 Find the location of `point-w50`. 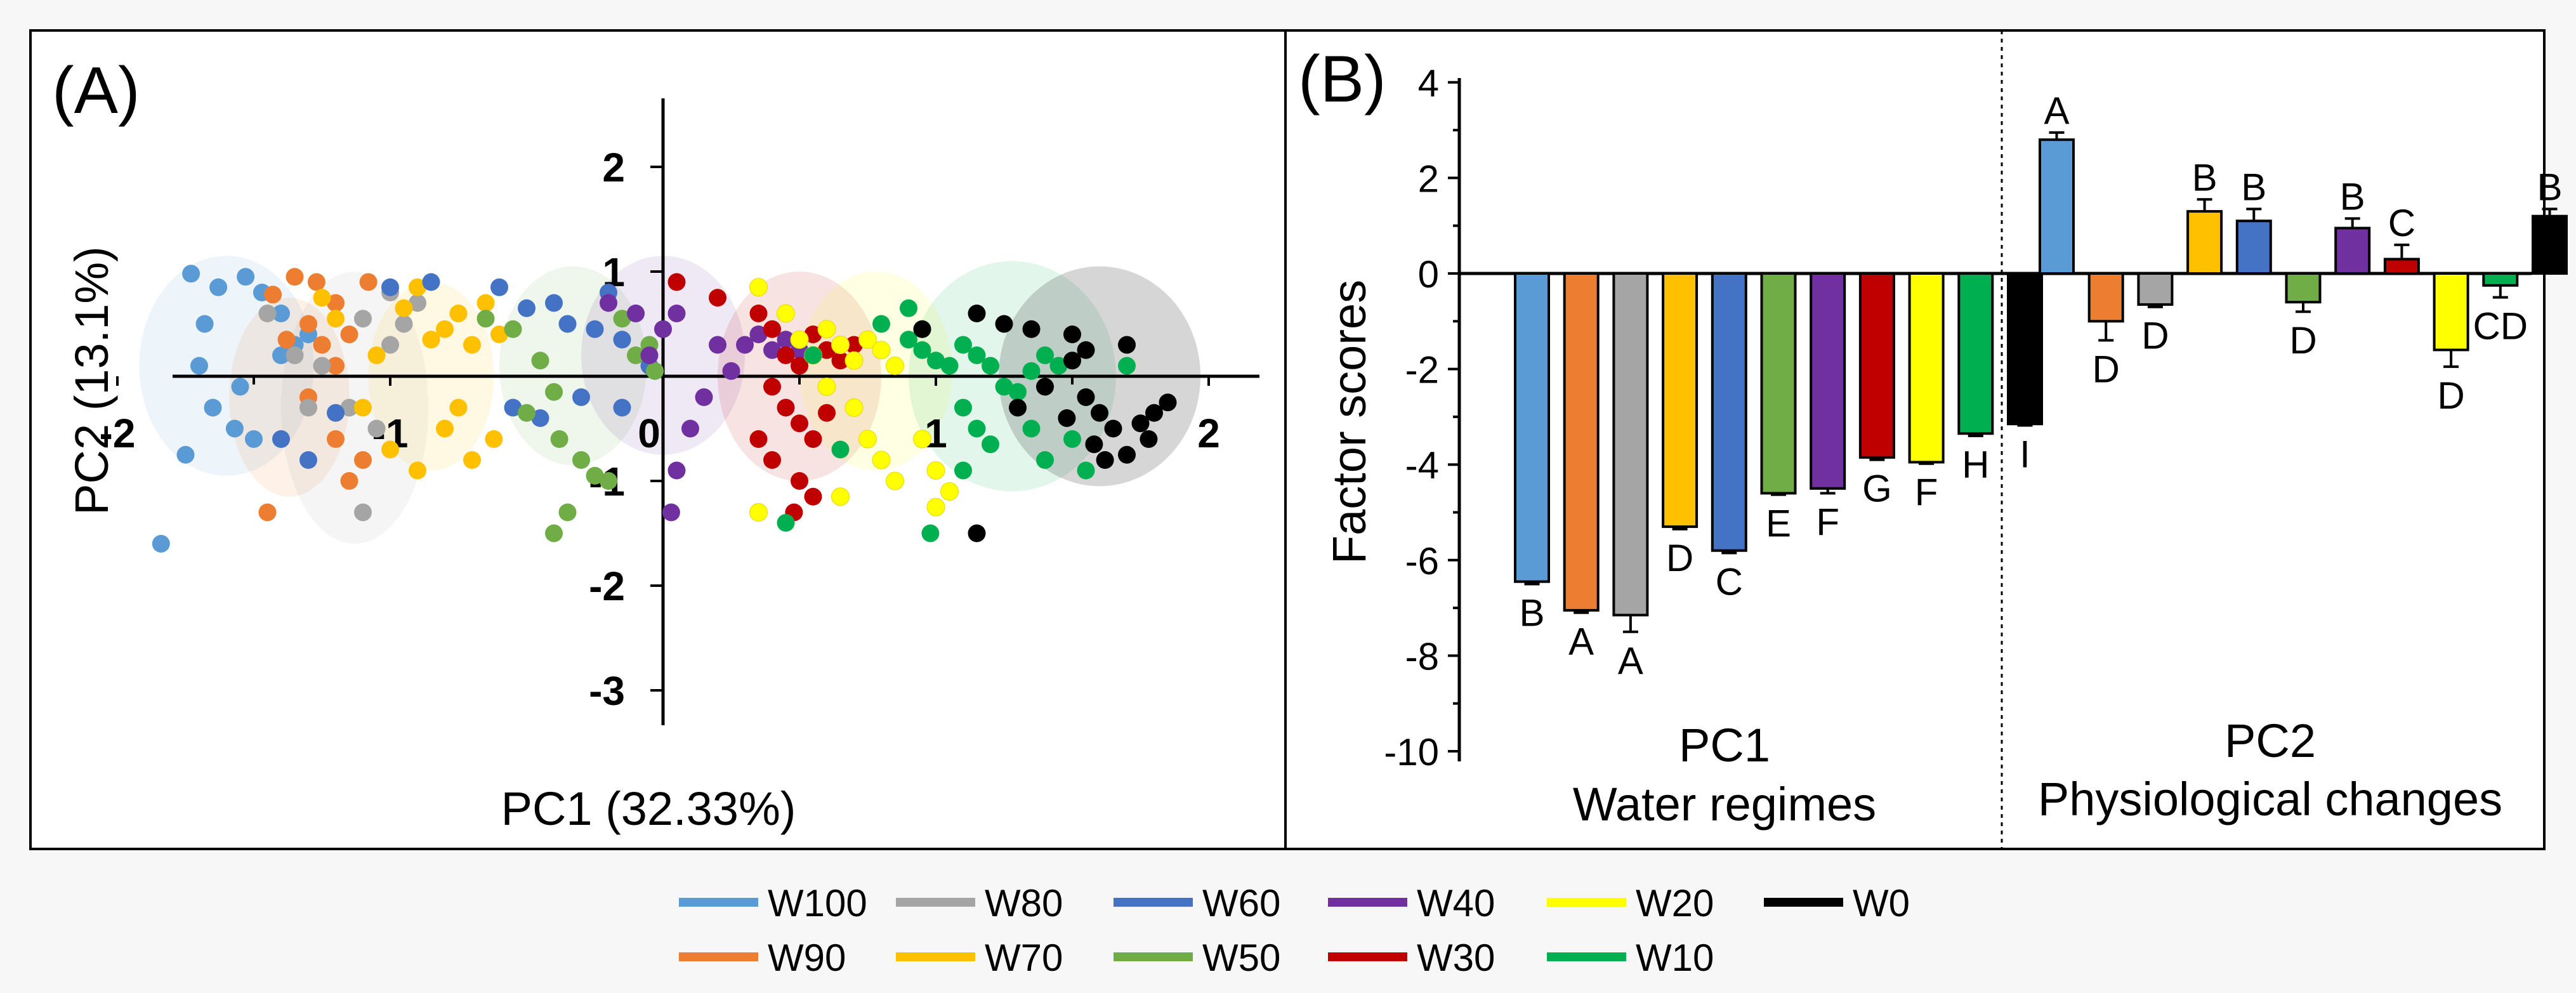

point-w50 is located at coordinates (595, 476).